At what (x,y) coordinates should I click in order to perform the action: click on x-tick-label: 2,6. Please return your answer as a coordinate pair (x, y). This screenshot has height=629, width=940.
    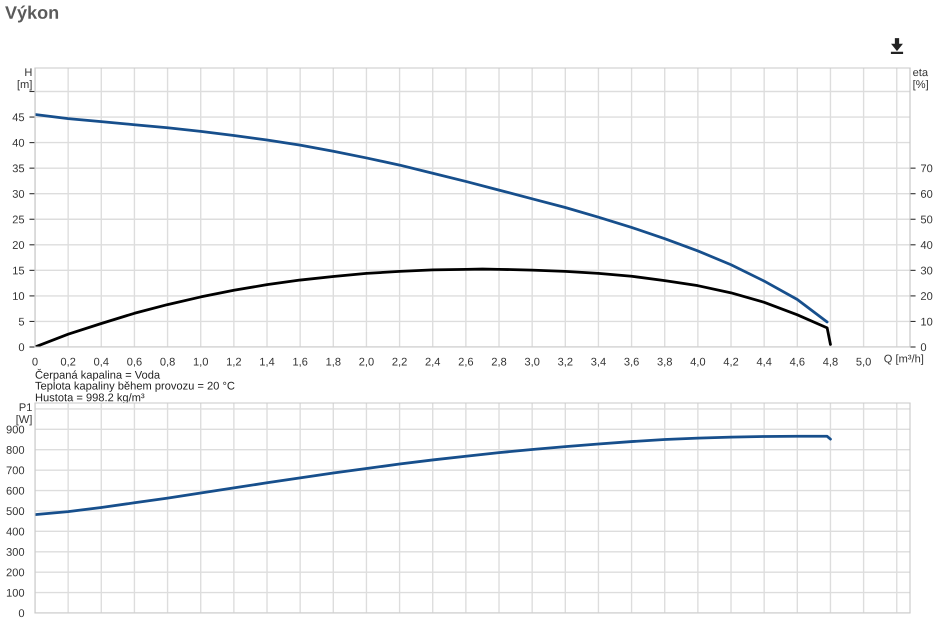
    Looking at the image, I should click on (466, 362).